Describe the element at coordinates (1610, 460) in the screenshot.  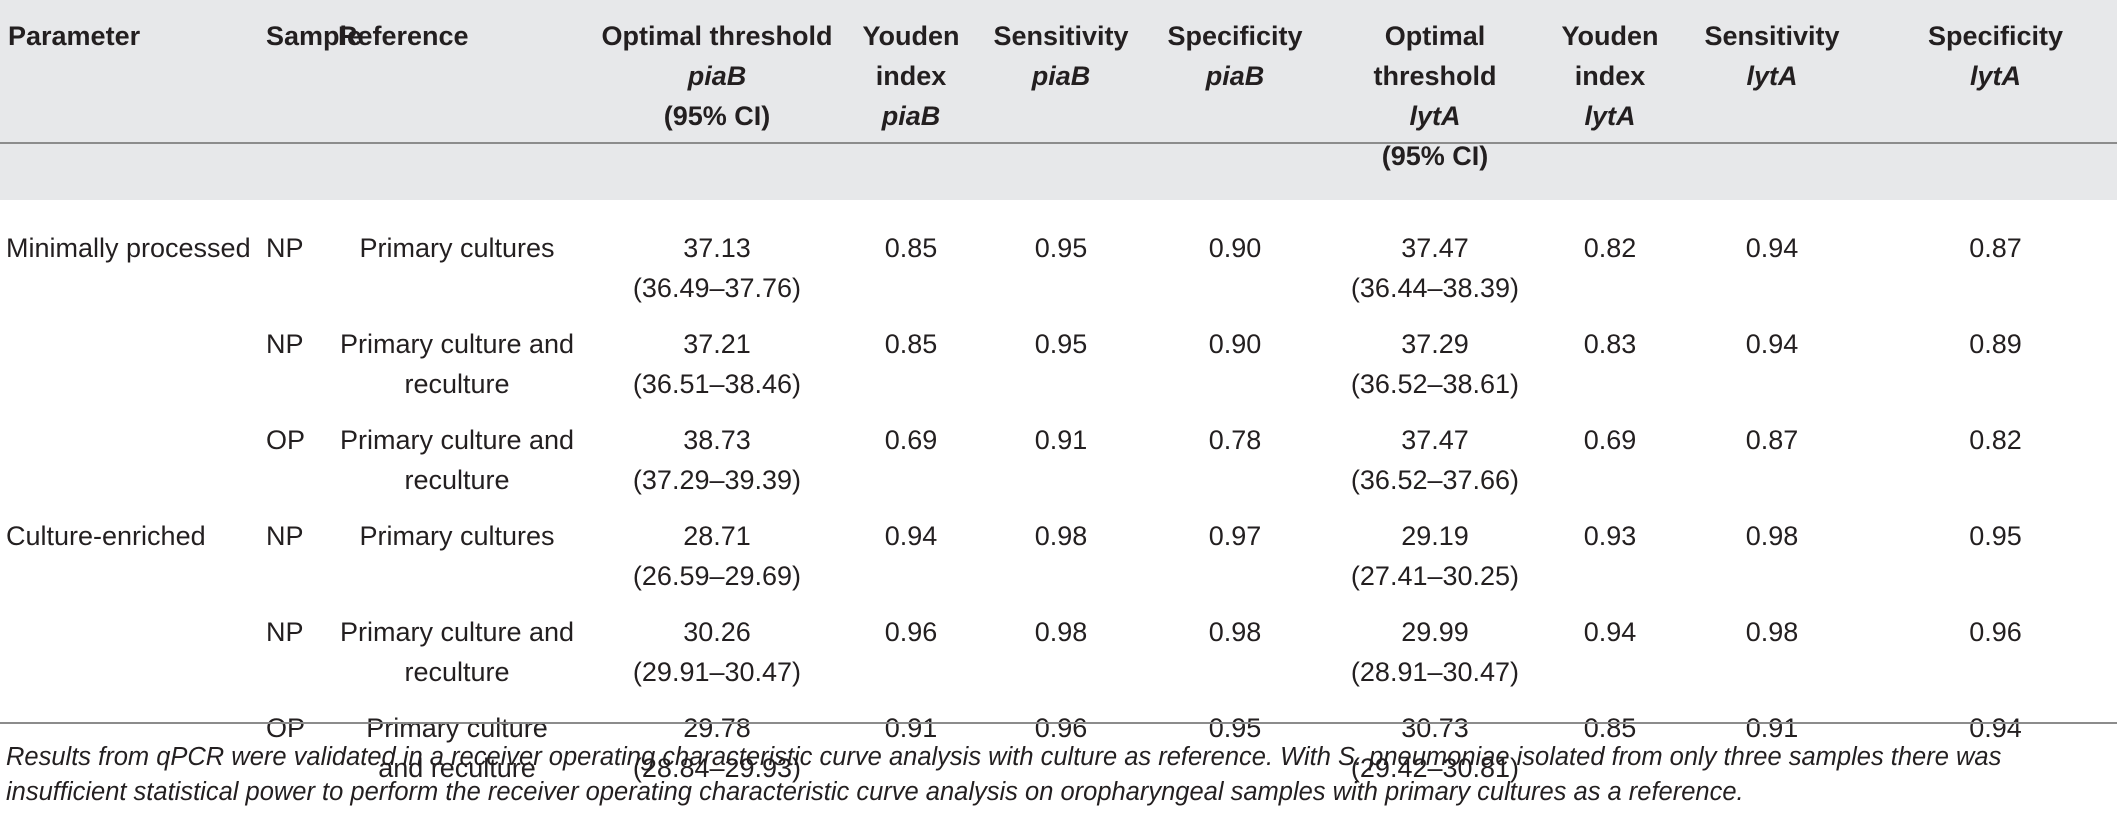
I see `lyta-youden-cell: 0.69` at that location.